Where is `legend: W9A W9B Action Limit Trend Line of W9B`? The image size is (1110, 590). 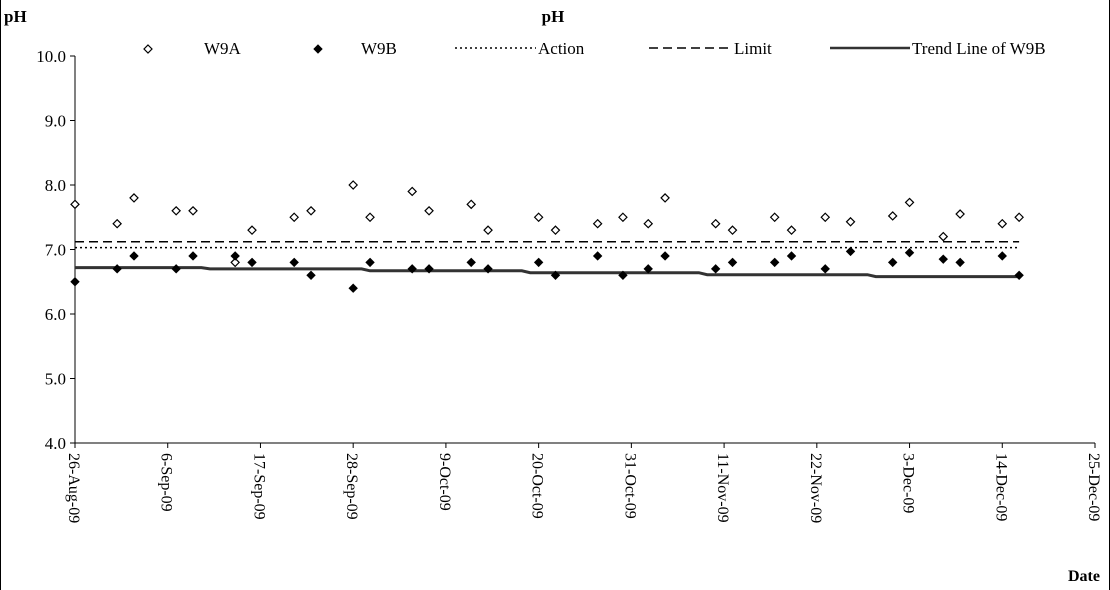
legend: W9A W9B Action Limit Trend Line of W9B is located at coordinates (594, 48).